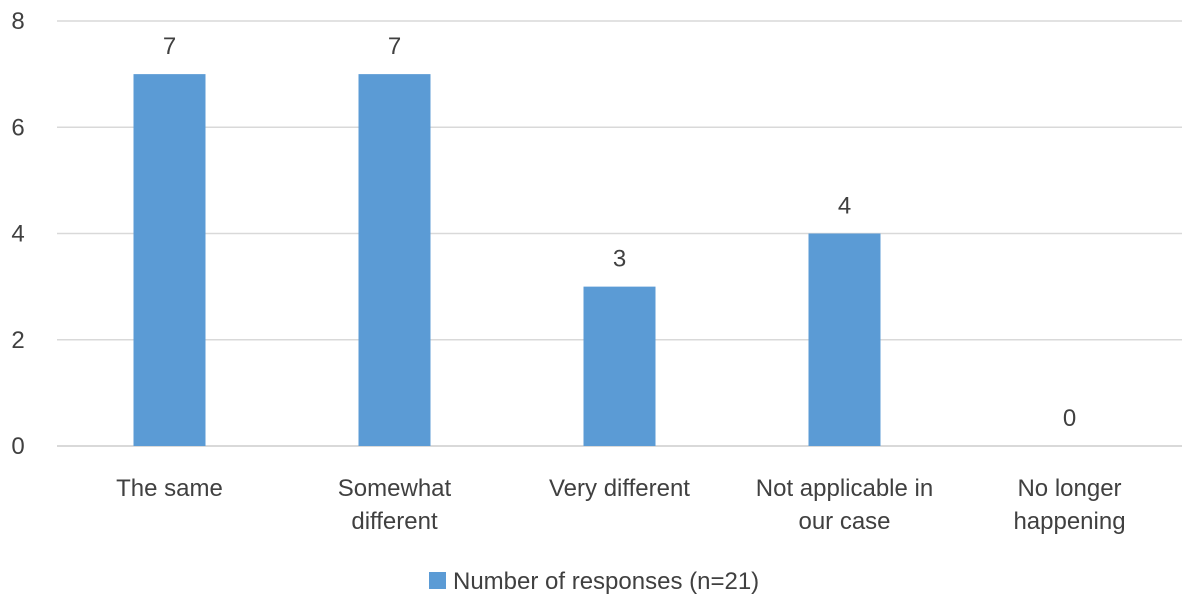 The image size is (1202, 604). What do you see at coordinates (169, 488) in the screenshot?
I see `x-tick-label: The same` at bounding box center [169, 488].